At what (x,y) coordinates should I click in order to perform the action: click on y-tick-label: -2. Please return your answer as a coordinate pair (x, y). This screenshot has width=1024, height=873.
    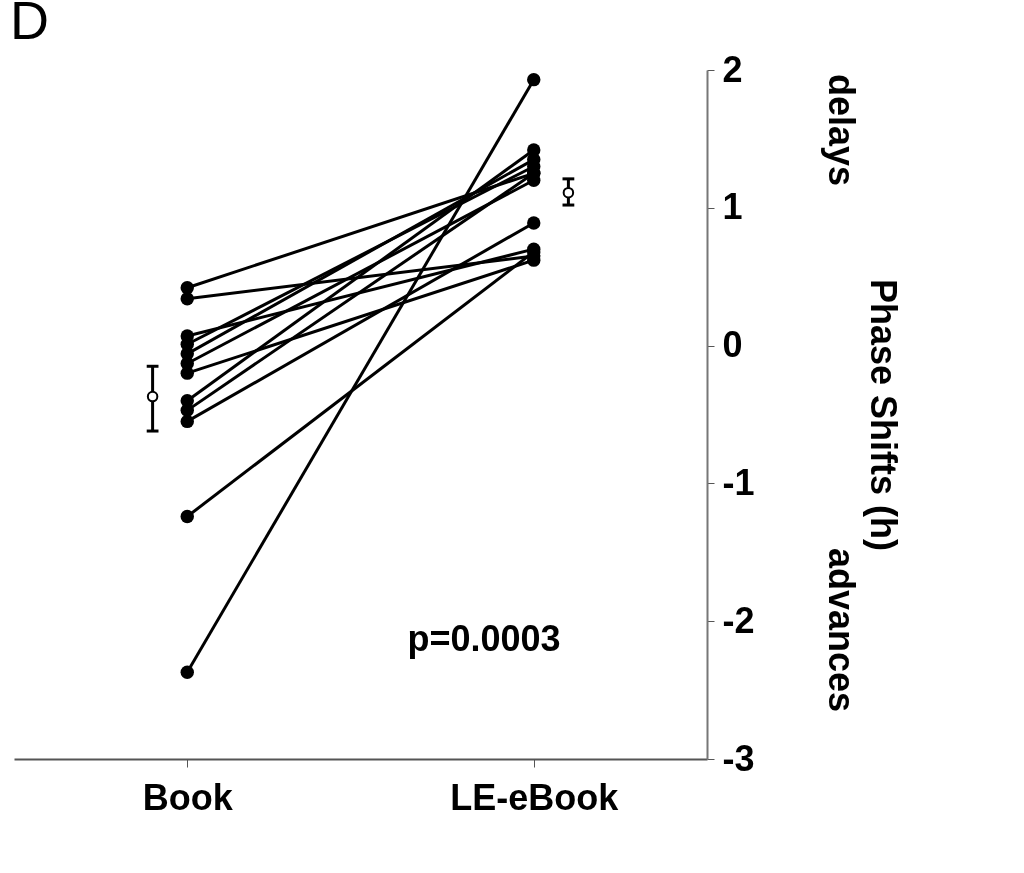
    Looking at the image, I should click on (738, 620).